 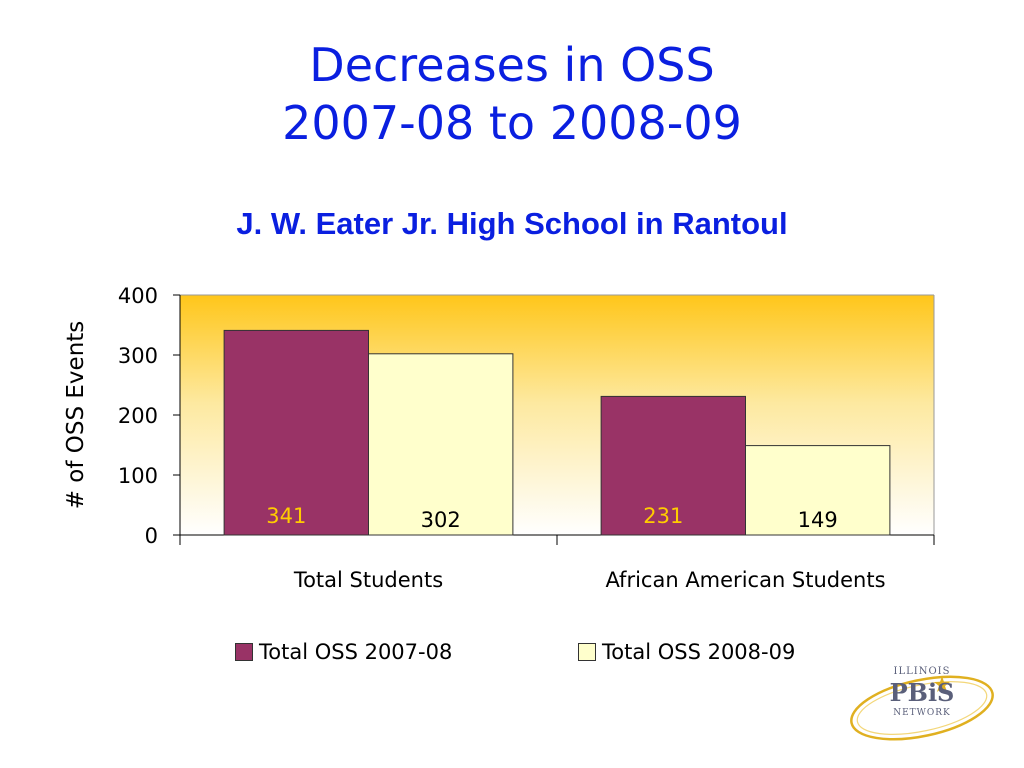 I want to click on slide-title-line-1: Decreases in OSS, so click(x=512, y=65).